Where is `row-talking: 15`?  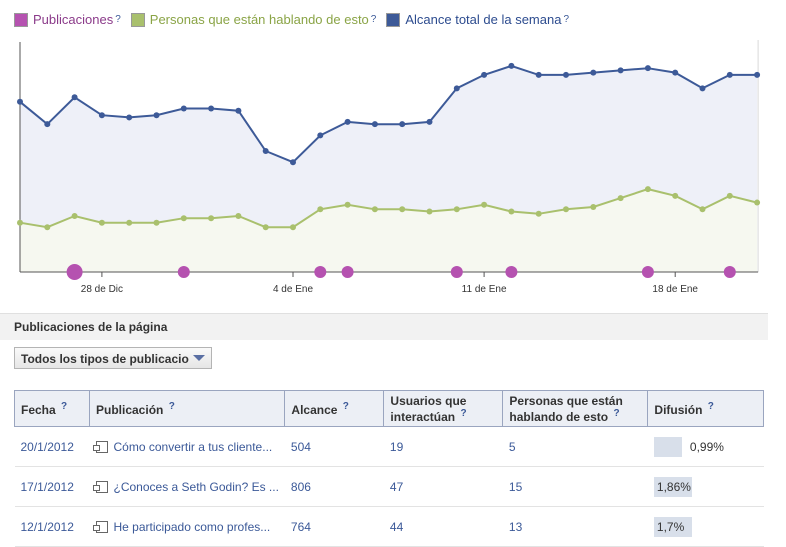
row-talking: 15 is located at coordinates (575, 486).